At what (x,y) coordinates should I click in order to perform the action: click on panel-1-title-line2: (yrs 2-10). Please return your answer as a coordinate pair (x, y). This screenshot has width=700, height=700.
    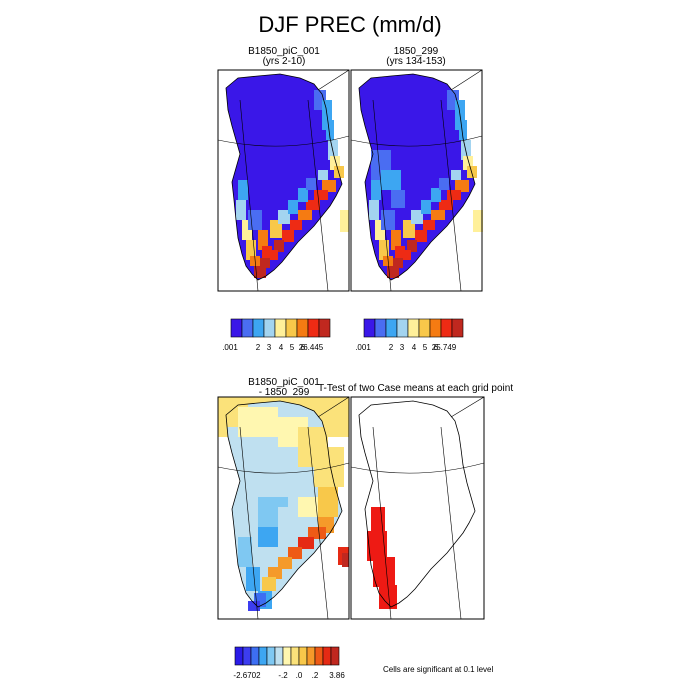
    Looking at the image, I should click on (284, 61).